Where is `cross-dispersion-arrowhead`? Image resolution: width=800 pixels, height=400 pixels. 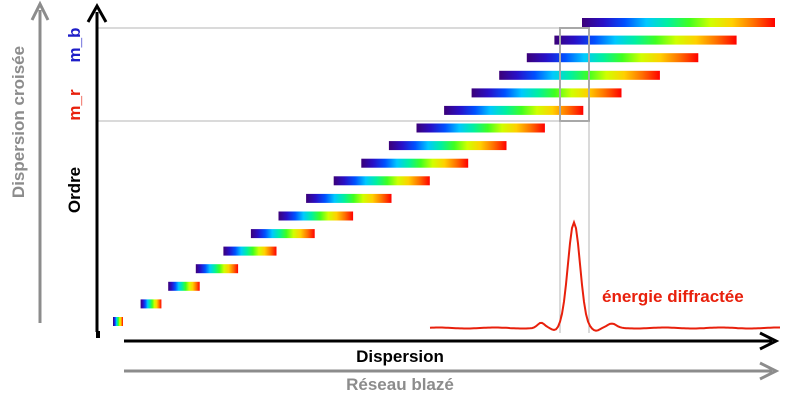
cross-dispersion-arrowhead is located at coordinates (40, 10).